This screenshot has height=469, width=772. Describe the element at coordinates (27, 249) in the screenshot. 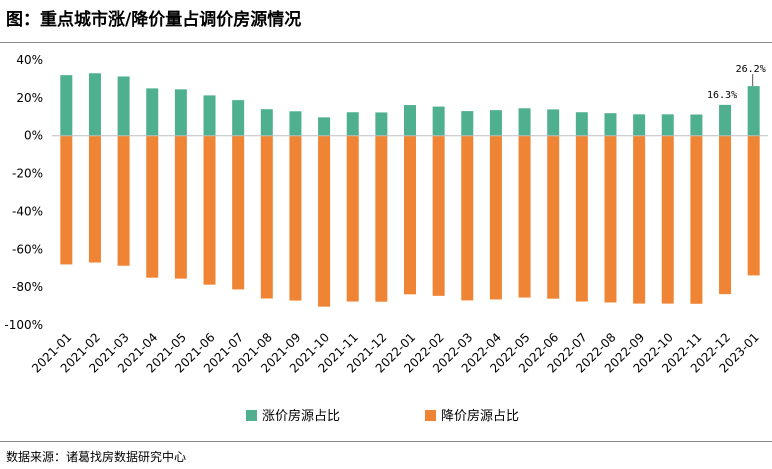

I see `y-tick-label: -60%` at that location.